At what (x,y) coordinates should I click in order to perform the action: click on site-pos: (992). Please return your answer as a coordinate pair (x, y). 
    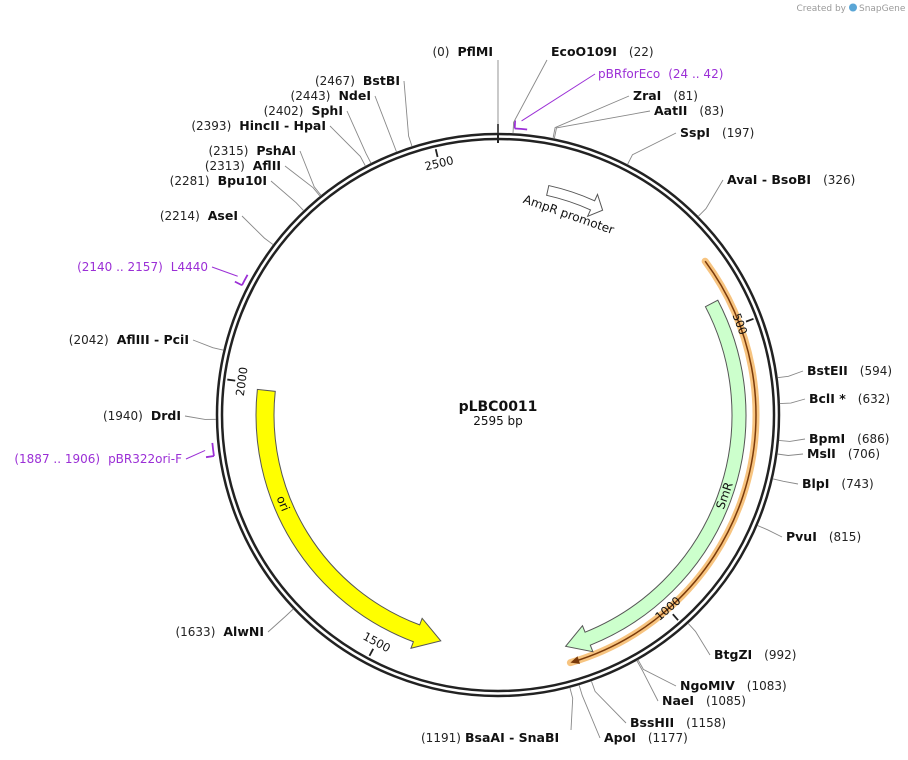
    Looking at the image, I should click on (780, 655).